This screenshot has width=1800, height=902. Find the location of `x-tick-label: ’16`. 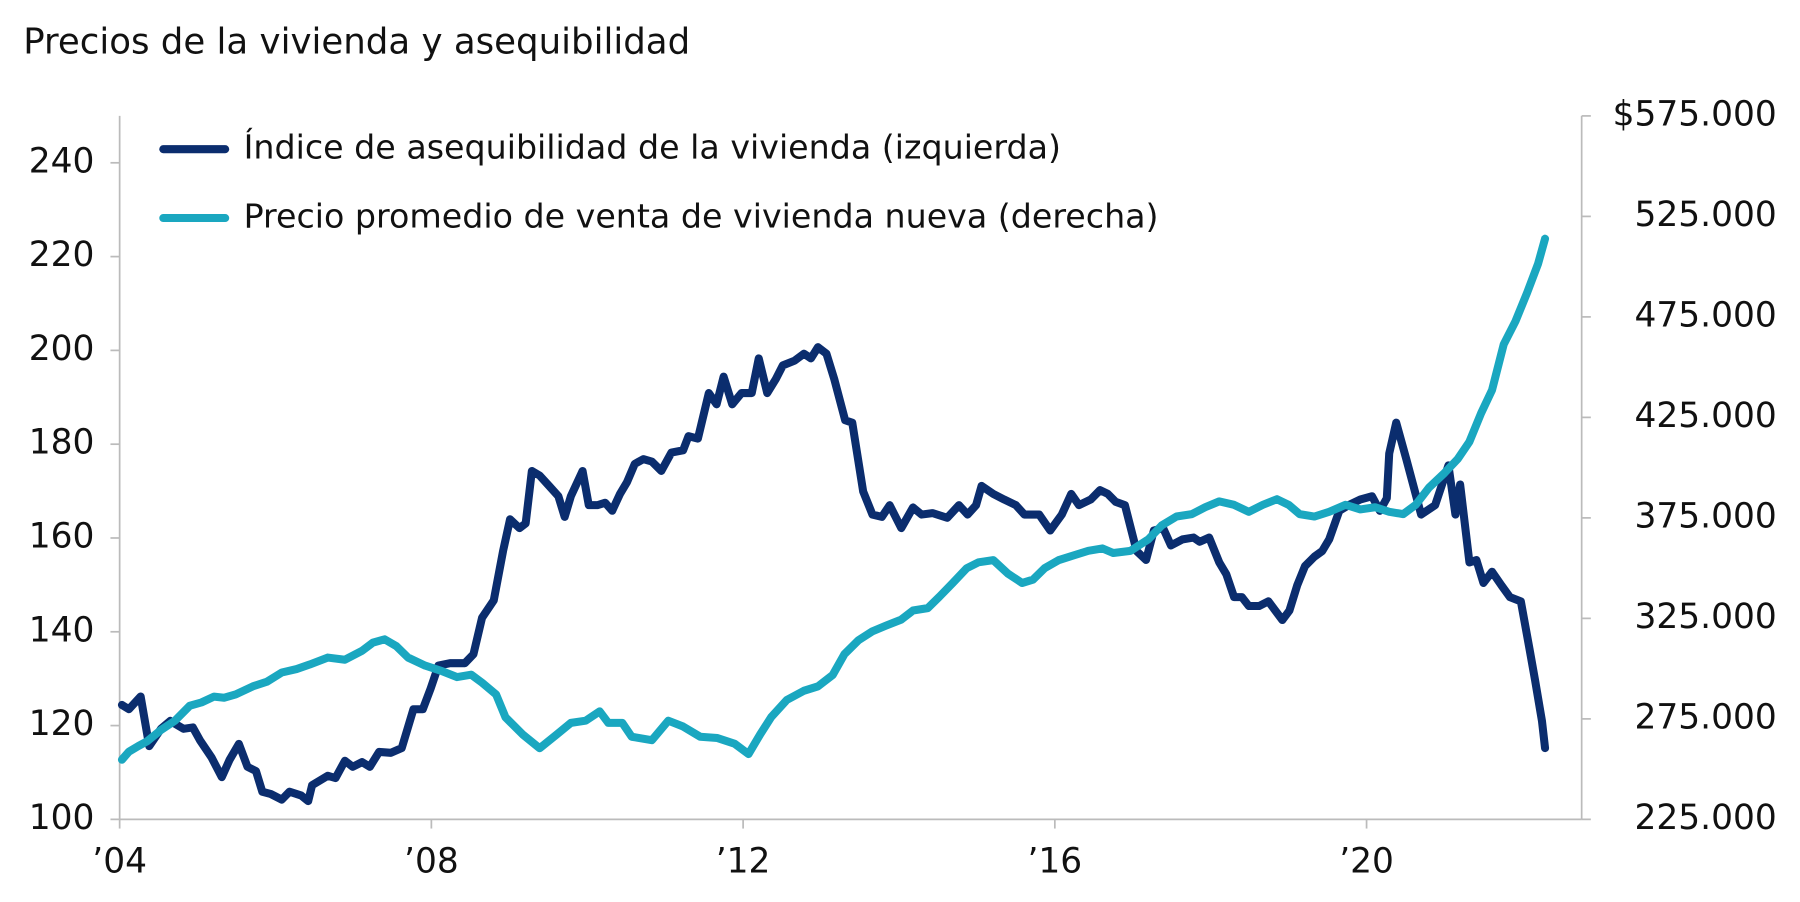

x-tick-label: ’16 is located at coordinates (1054, 861).